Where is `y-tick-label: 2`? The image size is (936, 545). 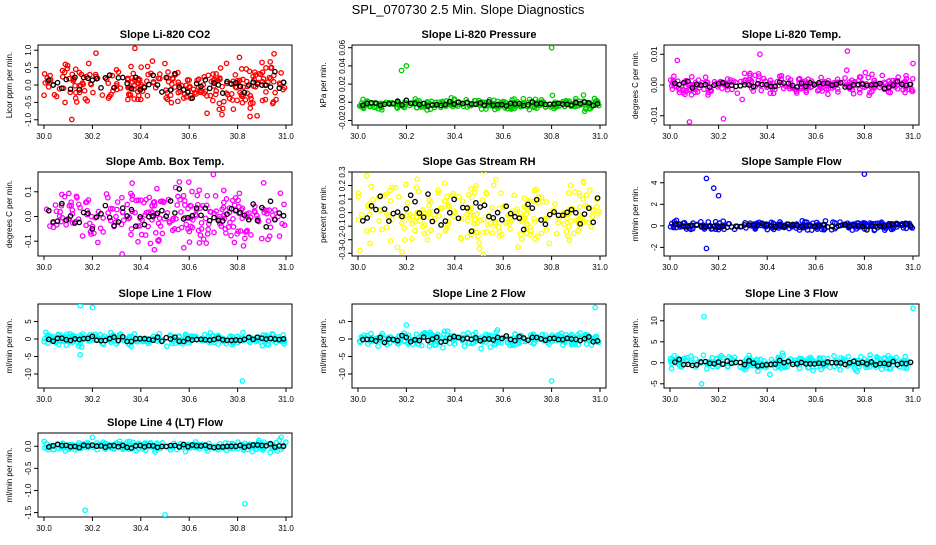 y-tick-label: 2 is located at coordinates (654, 204).